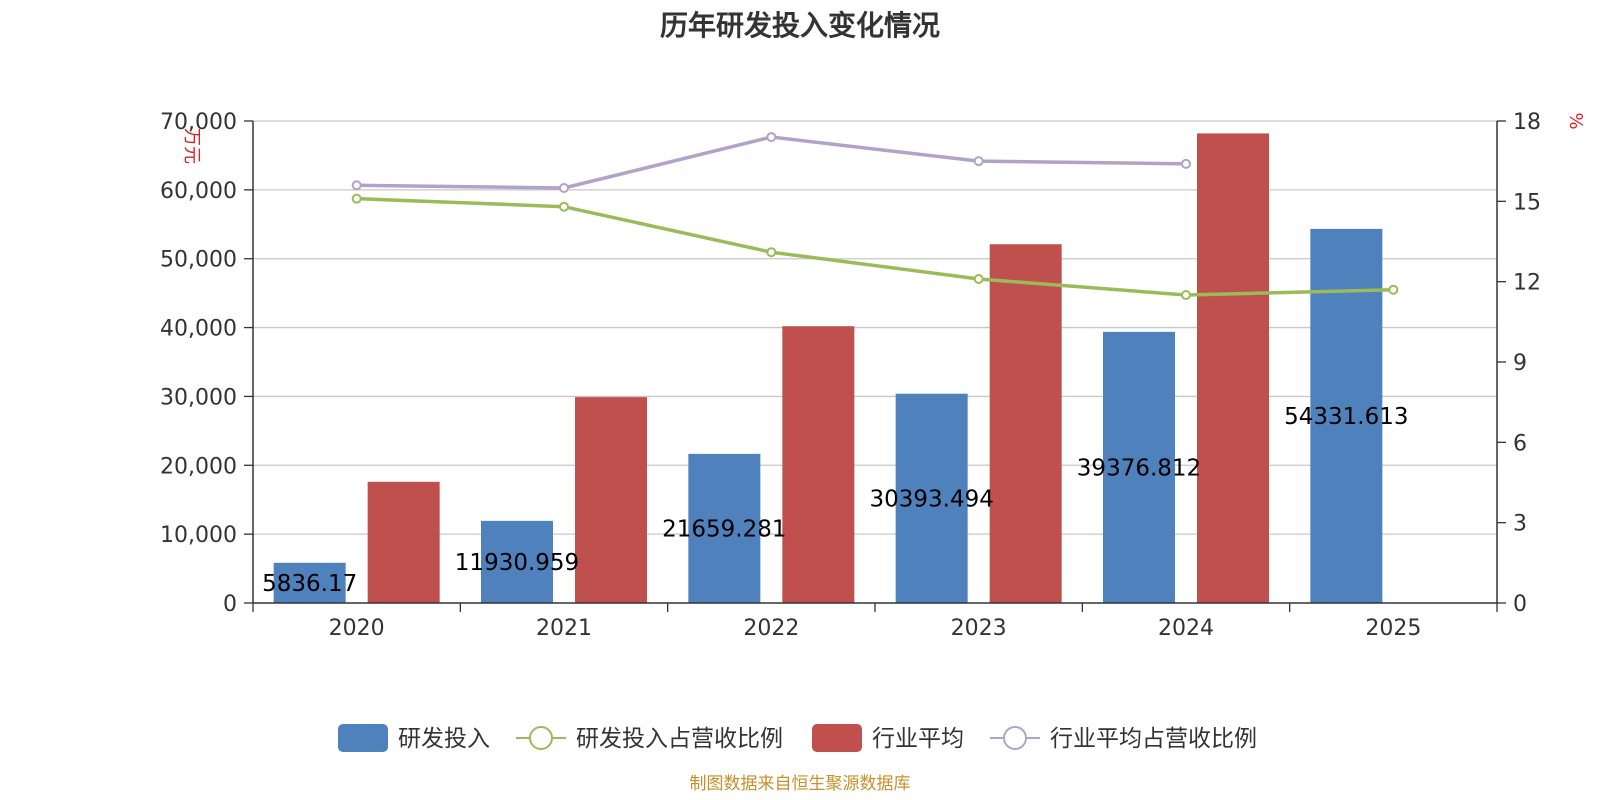  What do you see at coordinates (1520, 524) in the screenshot?
I see `right-tick-label: 3` at bounding box center [1520, 524].